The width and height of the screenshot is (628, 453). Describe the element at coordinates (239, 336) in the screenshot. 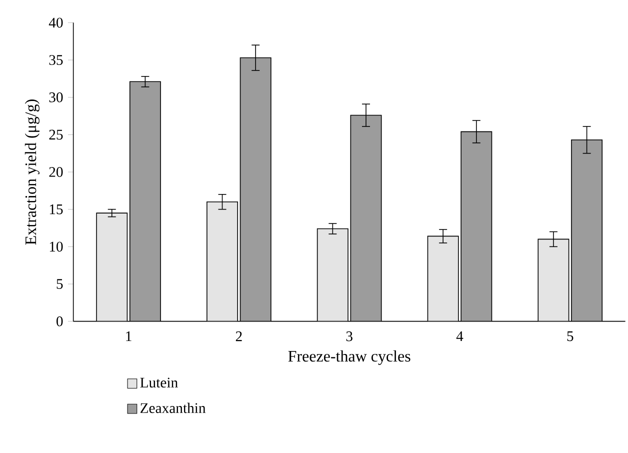

I see `x-tick-label: 2` at that location.